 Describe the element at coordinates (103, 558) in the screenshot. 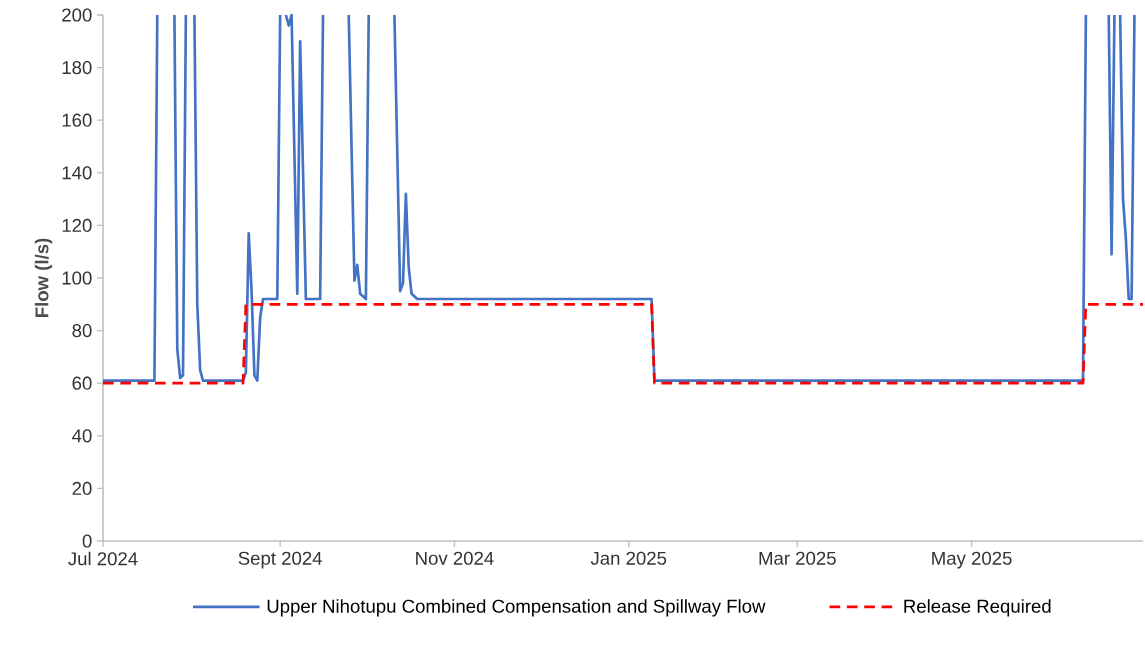

I see `x-tick-label: Jul 2024` at that location.